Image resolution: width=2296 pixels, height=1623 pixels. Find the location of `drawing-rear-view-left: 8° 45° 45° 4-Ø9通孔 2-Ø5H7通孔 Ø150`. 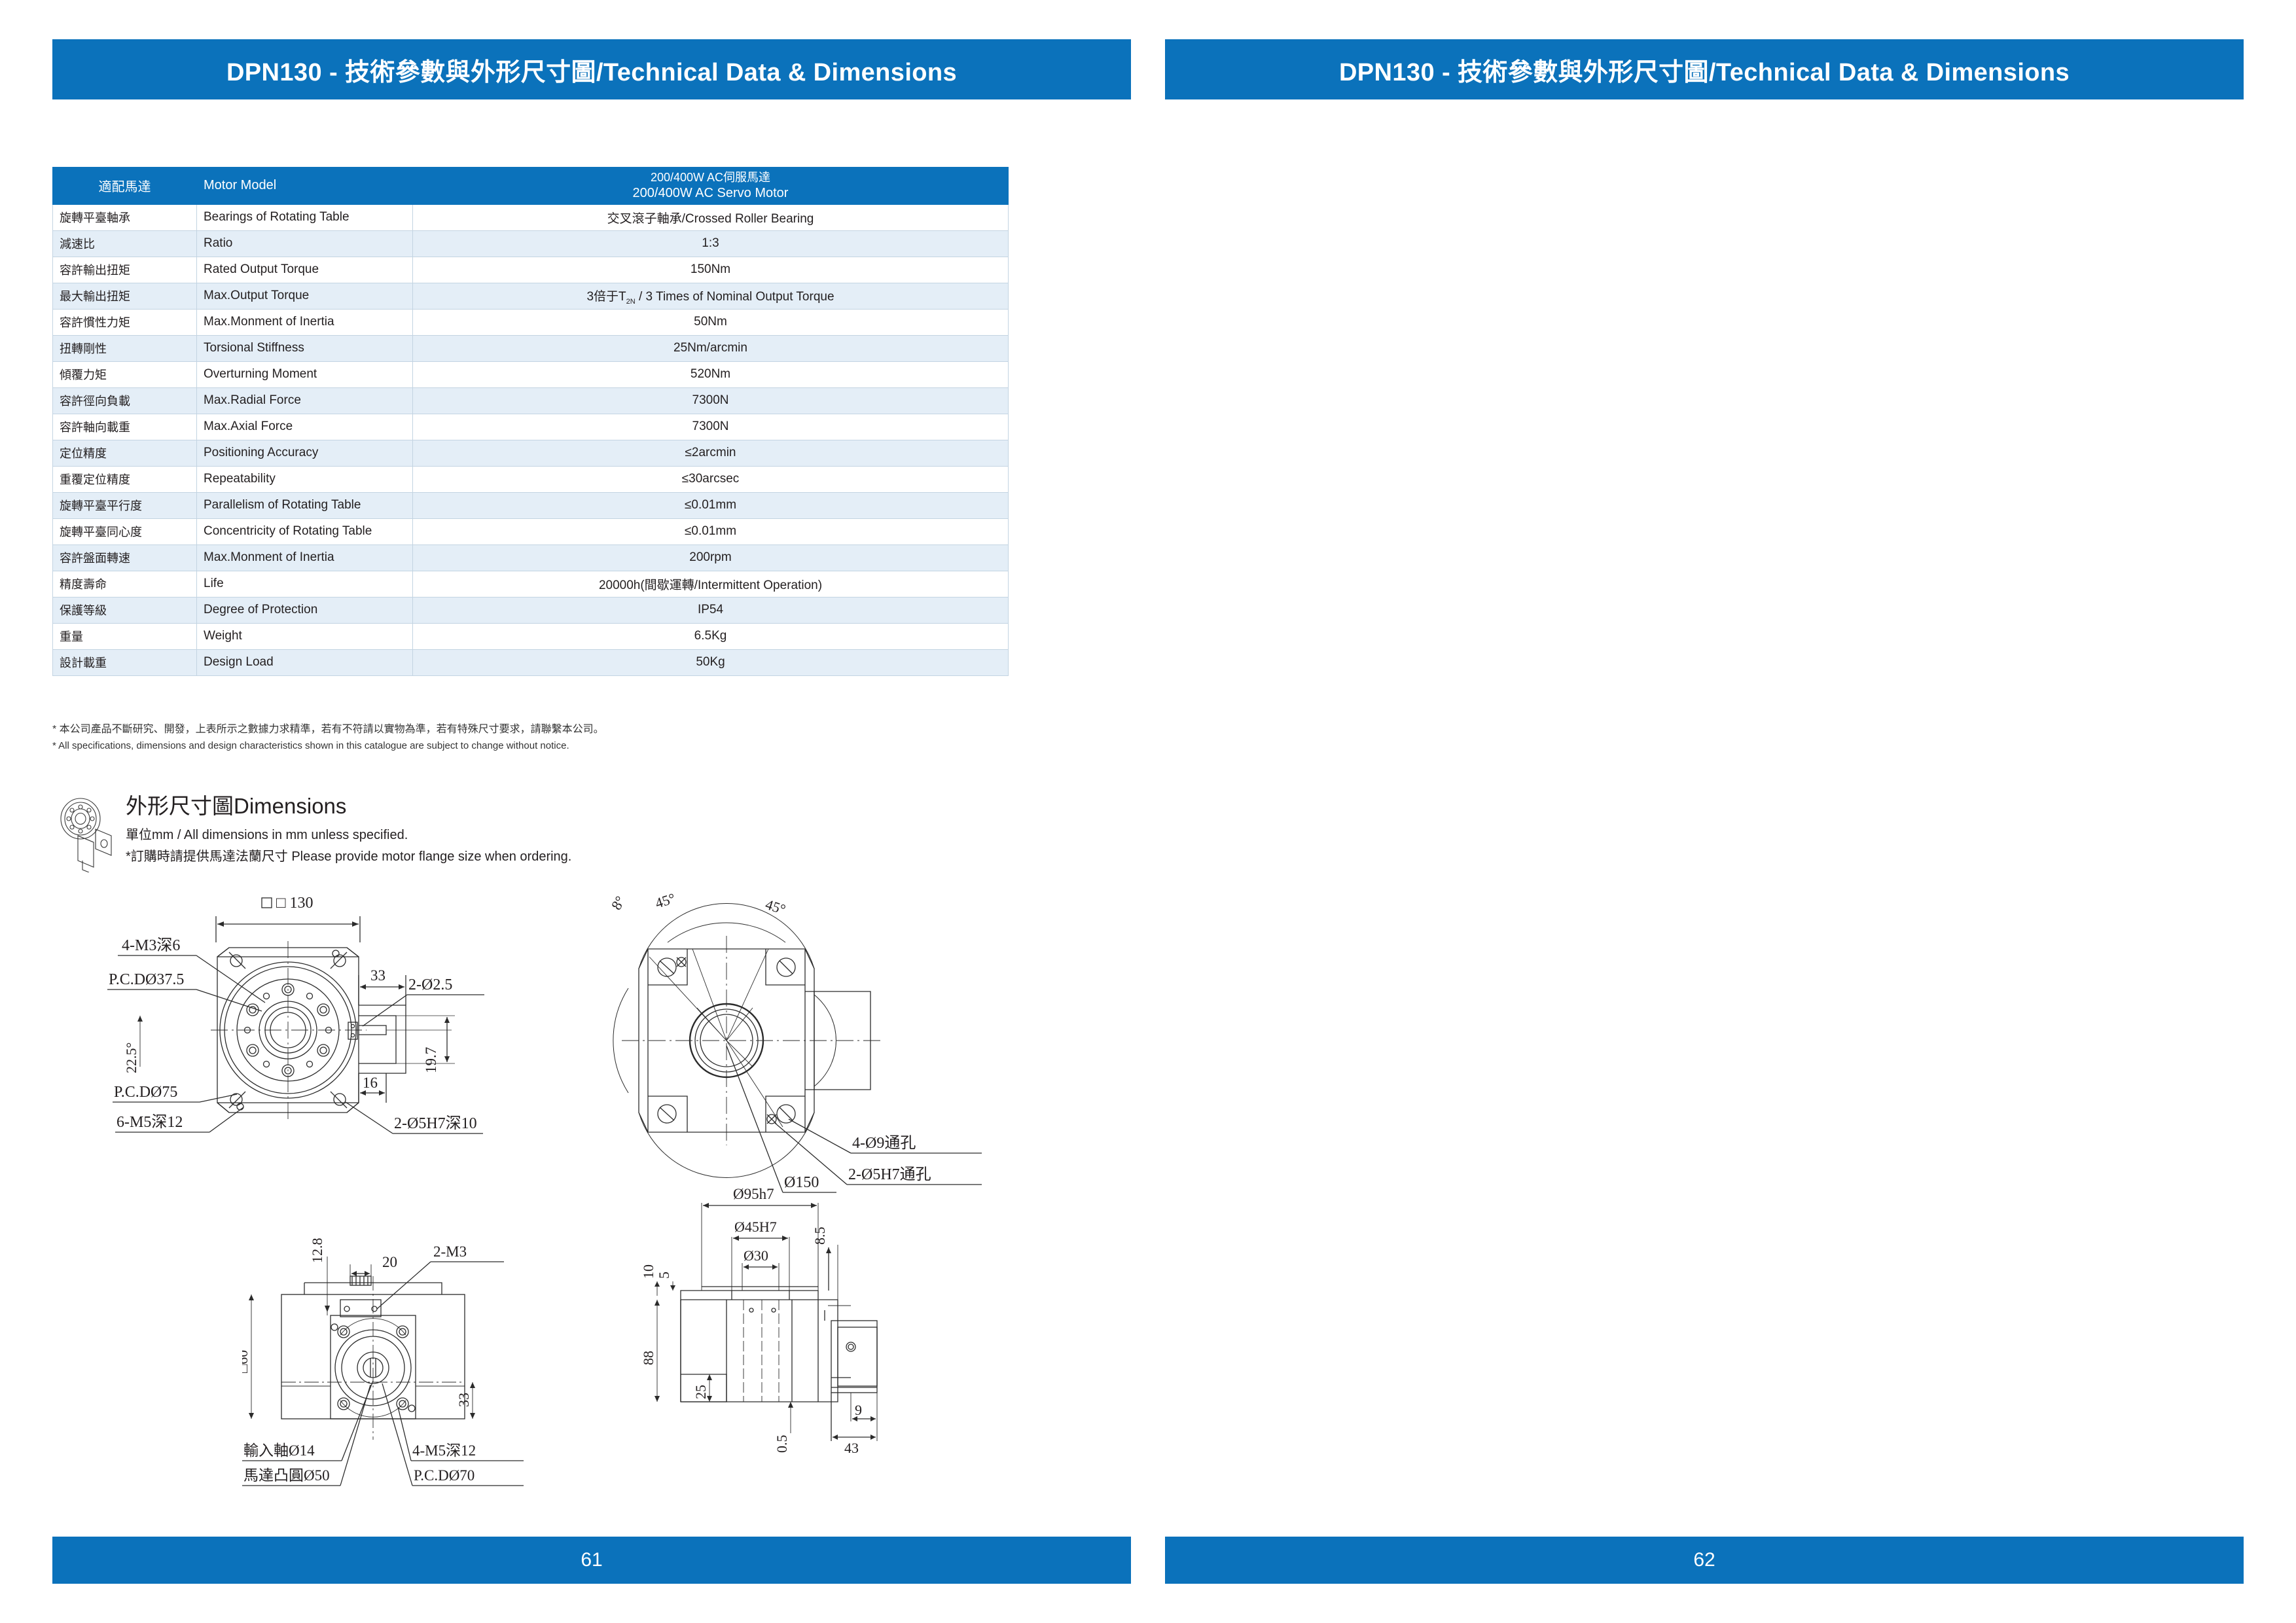

drawing-rear-view-left: 8° 45° 45° 4-Ø9通孔 2-Ø5H7通孔 Ø150 is located at coordinates (792, 1034).